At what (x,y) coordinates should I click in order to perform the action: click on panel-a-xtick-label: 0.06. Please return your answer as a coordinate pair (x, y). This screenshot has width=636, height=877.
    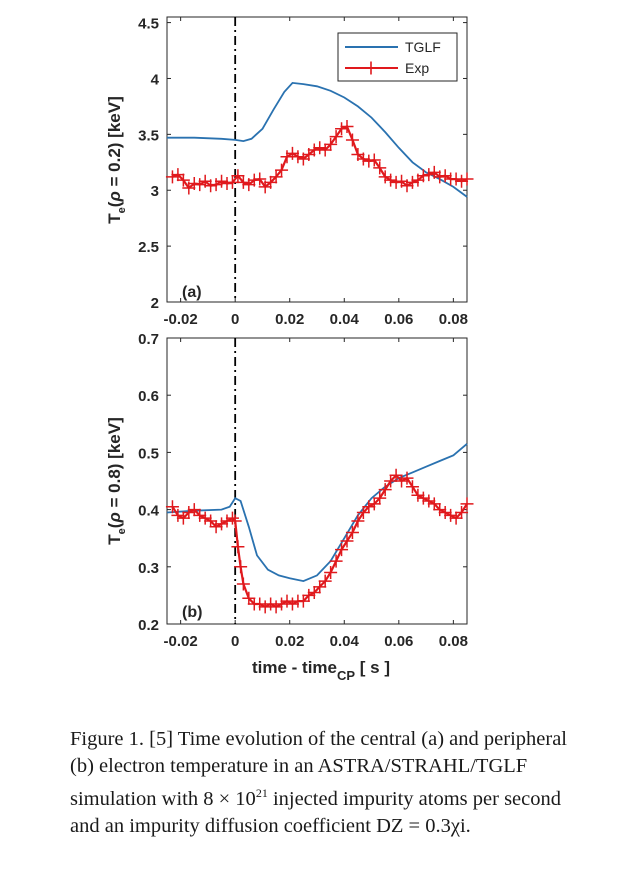
    Looking at the image, I should click on (398, 319).